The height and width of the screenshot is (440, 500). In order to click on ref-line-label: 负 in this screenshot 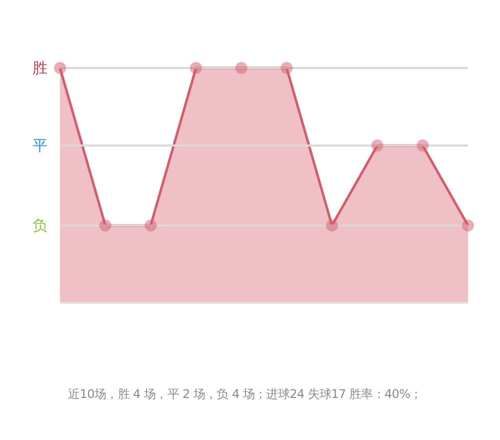, I will do `click(40, 225)`.